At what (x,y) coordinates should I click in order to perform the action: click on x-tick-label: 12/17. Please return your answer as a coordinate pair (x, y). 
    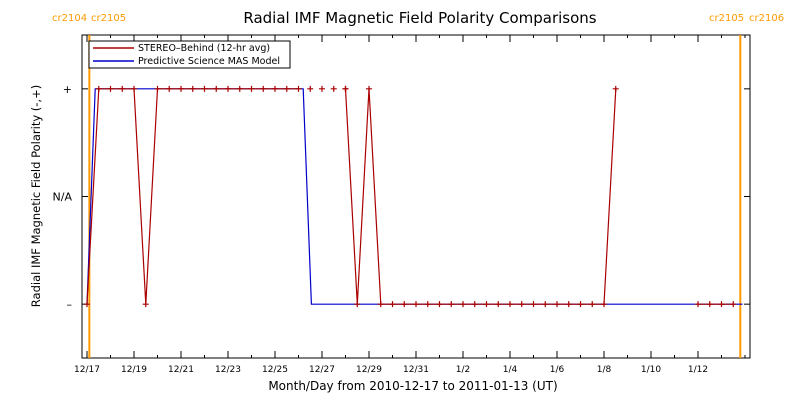
    Looking at the image, I should click on (87, 370).